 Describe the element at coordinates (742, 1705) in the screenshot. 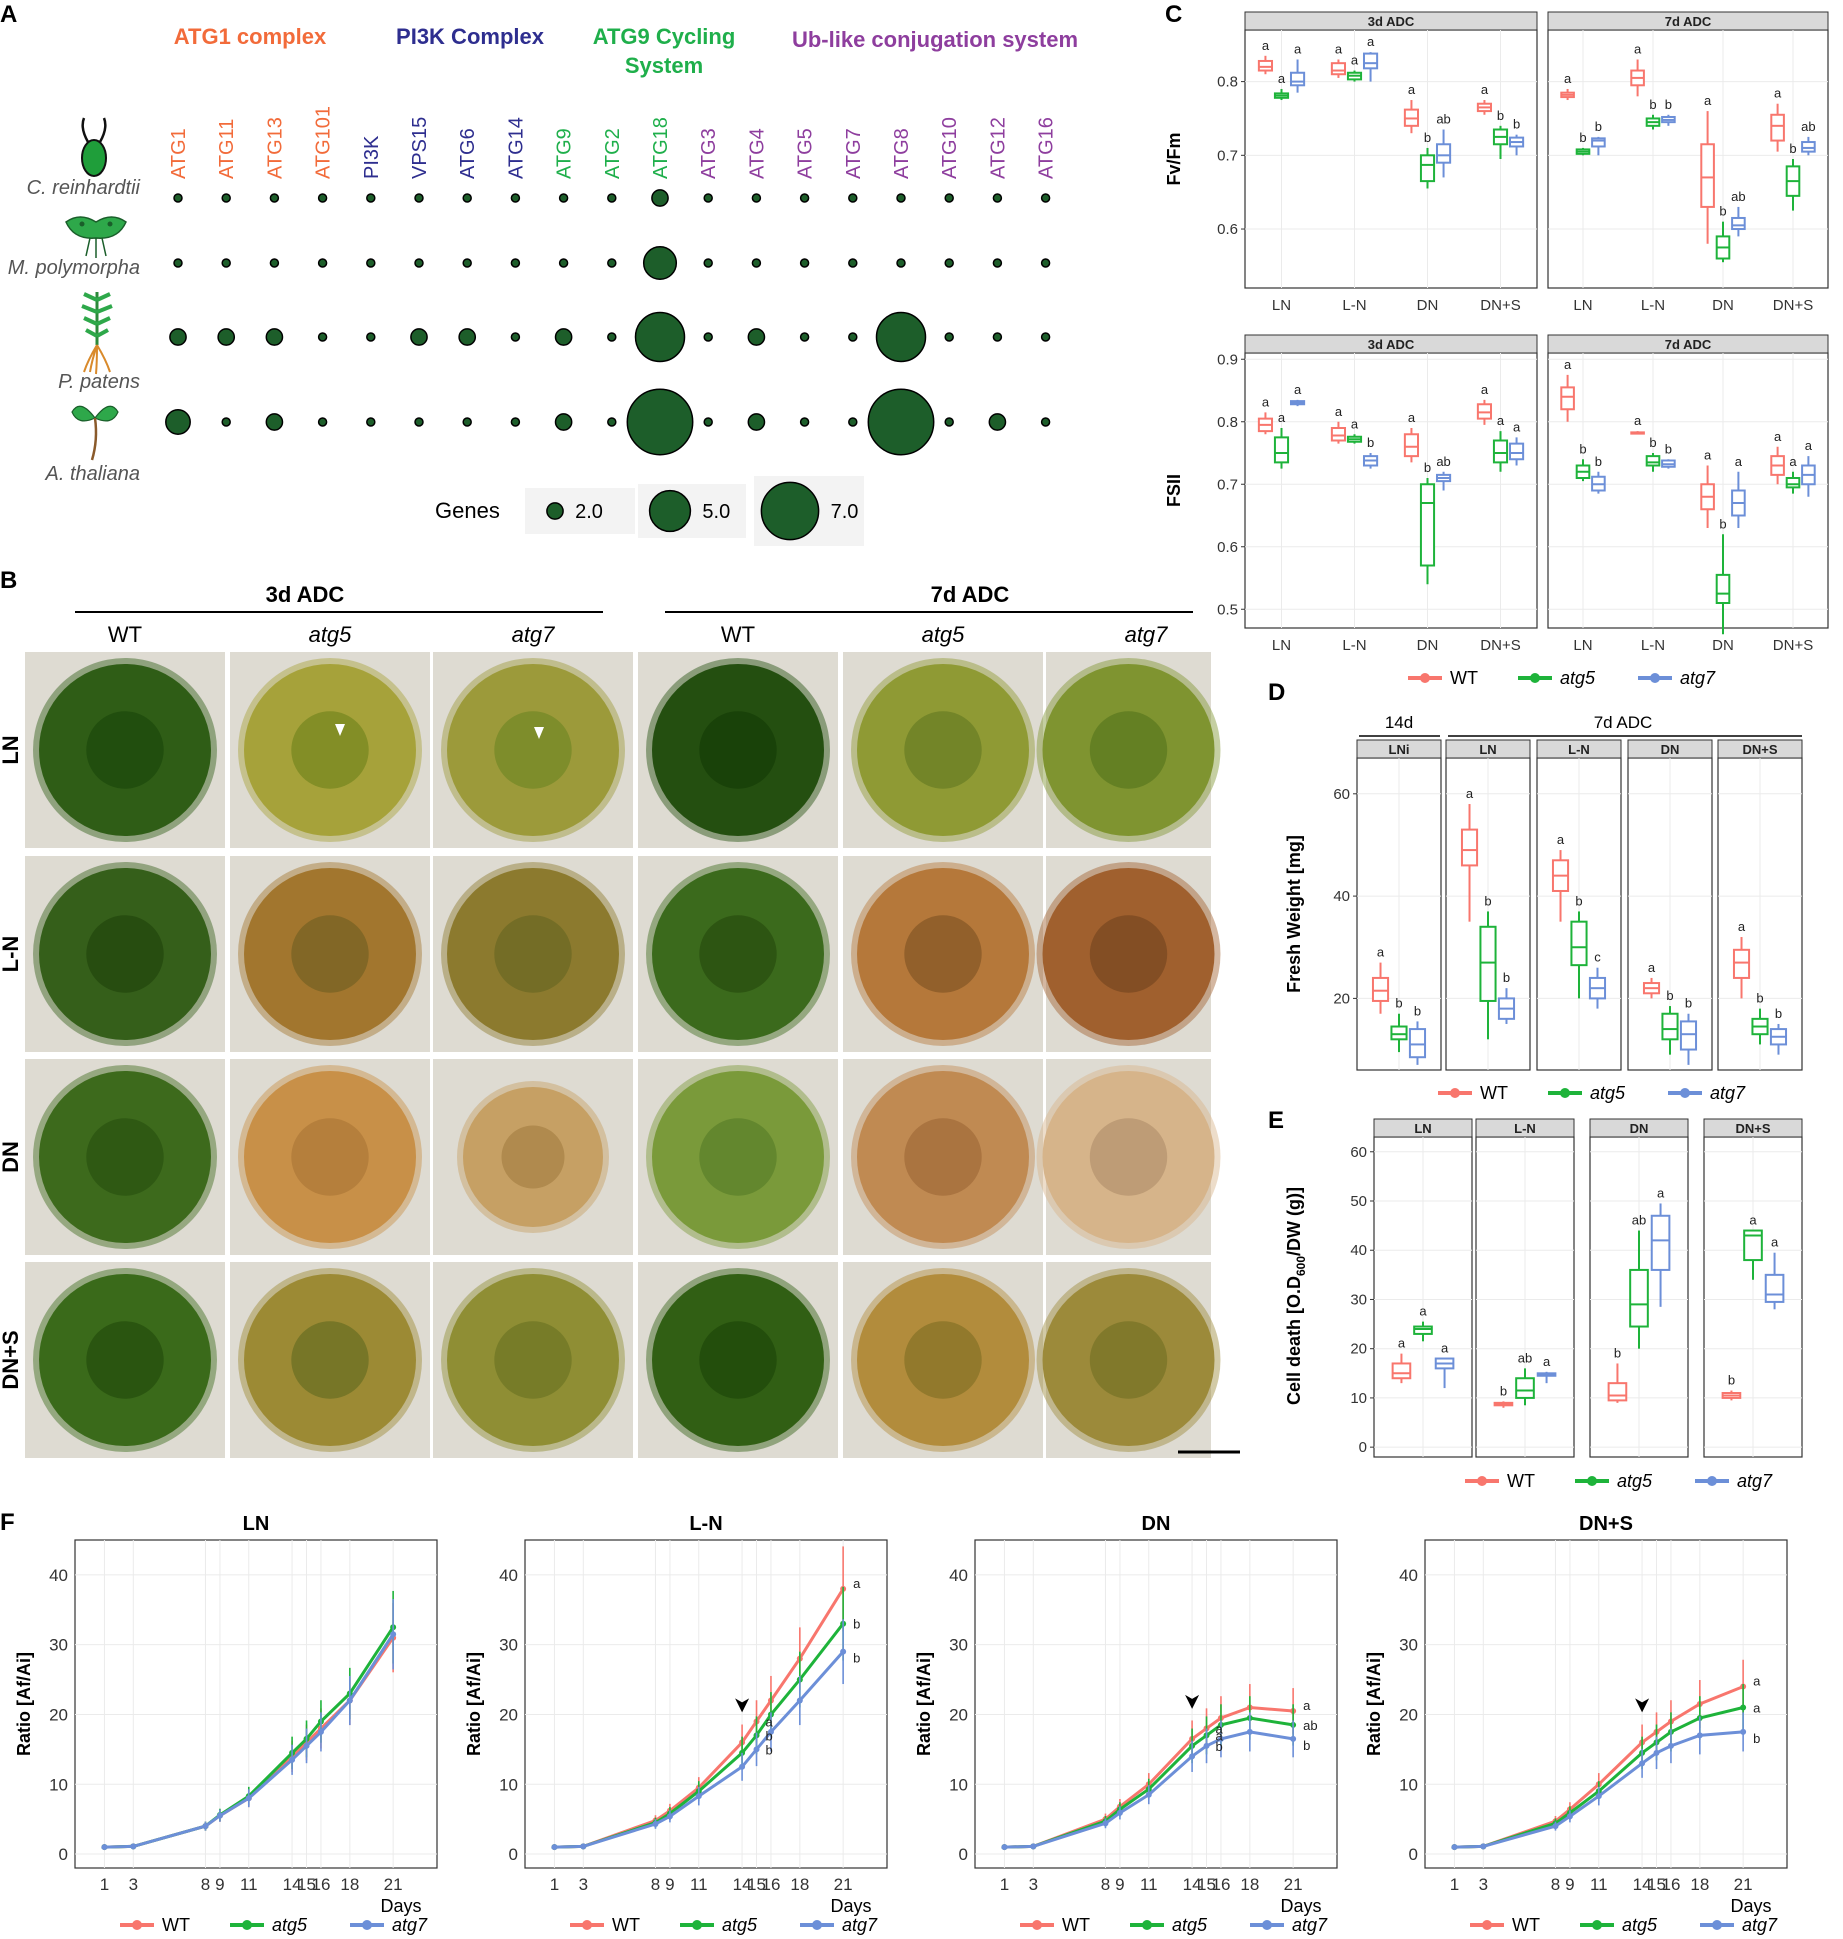

I see `arrowhead-icon` at that location.